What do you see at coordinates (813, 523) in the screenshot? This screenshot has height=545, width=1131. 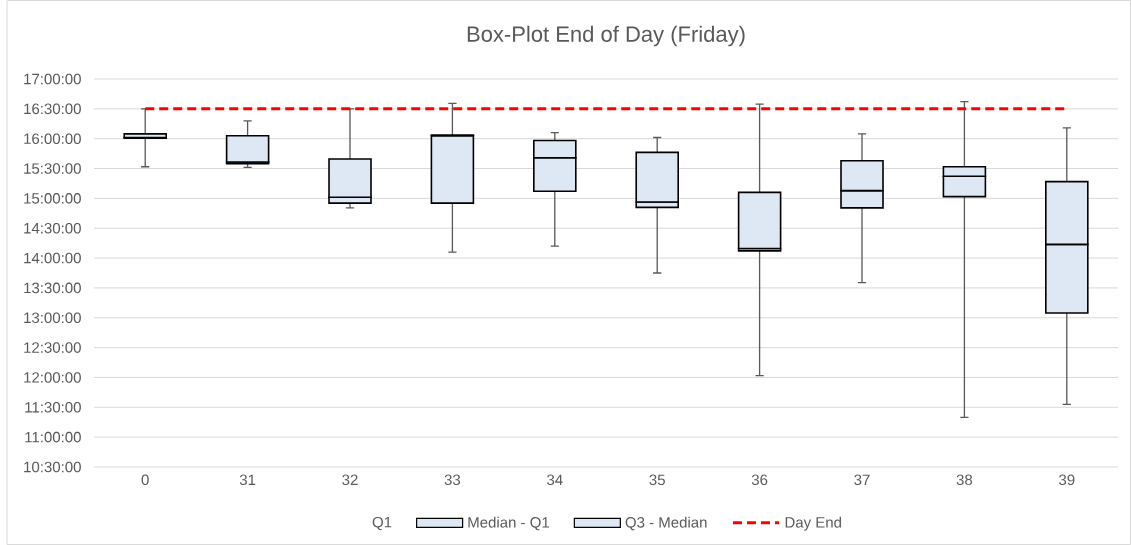 I see `legend-label: Day End` at bounding box center [813, 523].